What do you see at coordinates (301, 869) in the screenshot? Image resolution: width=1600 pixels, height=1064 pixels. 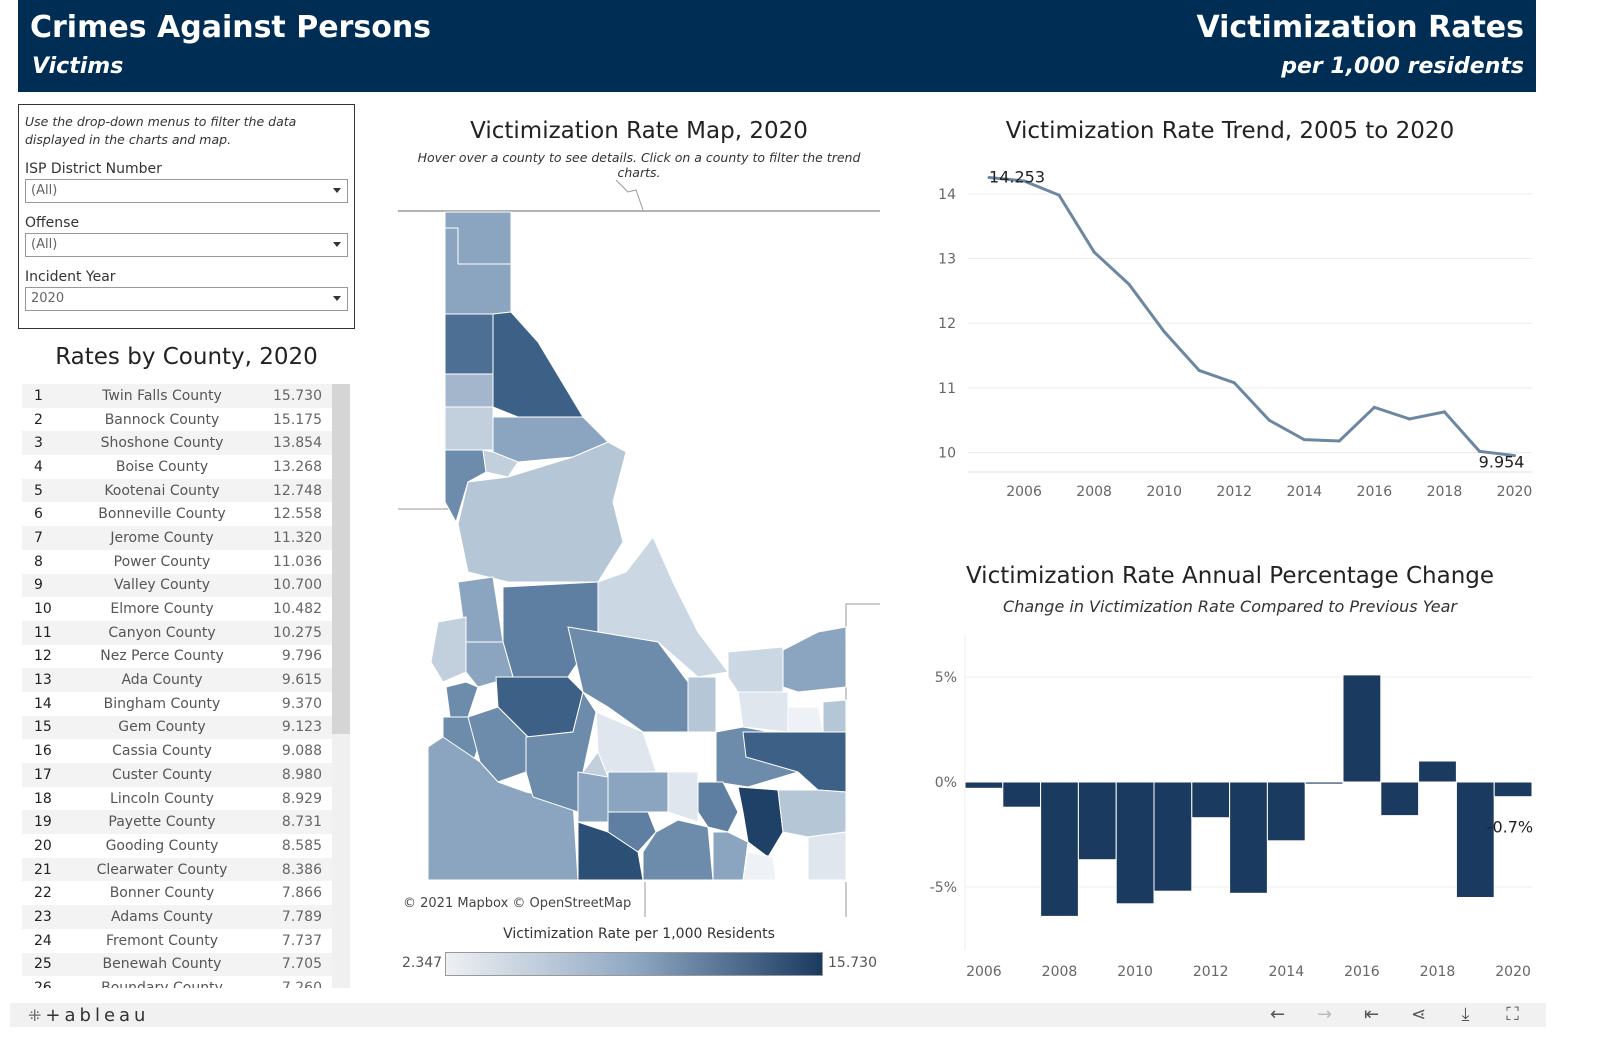 I see `county-rate: 8.386` at bounding box center [301, 869].